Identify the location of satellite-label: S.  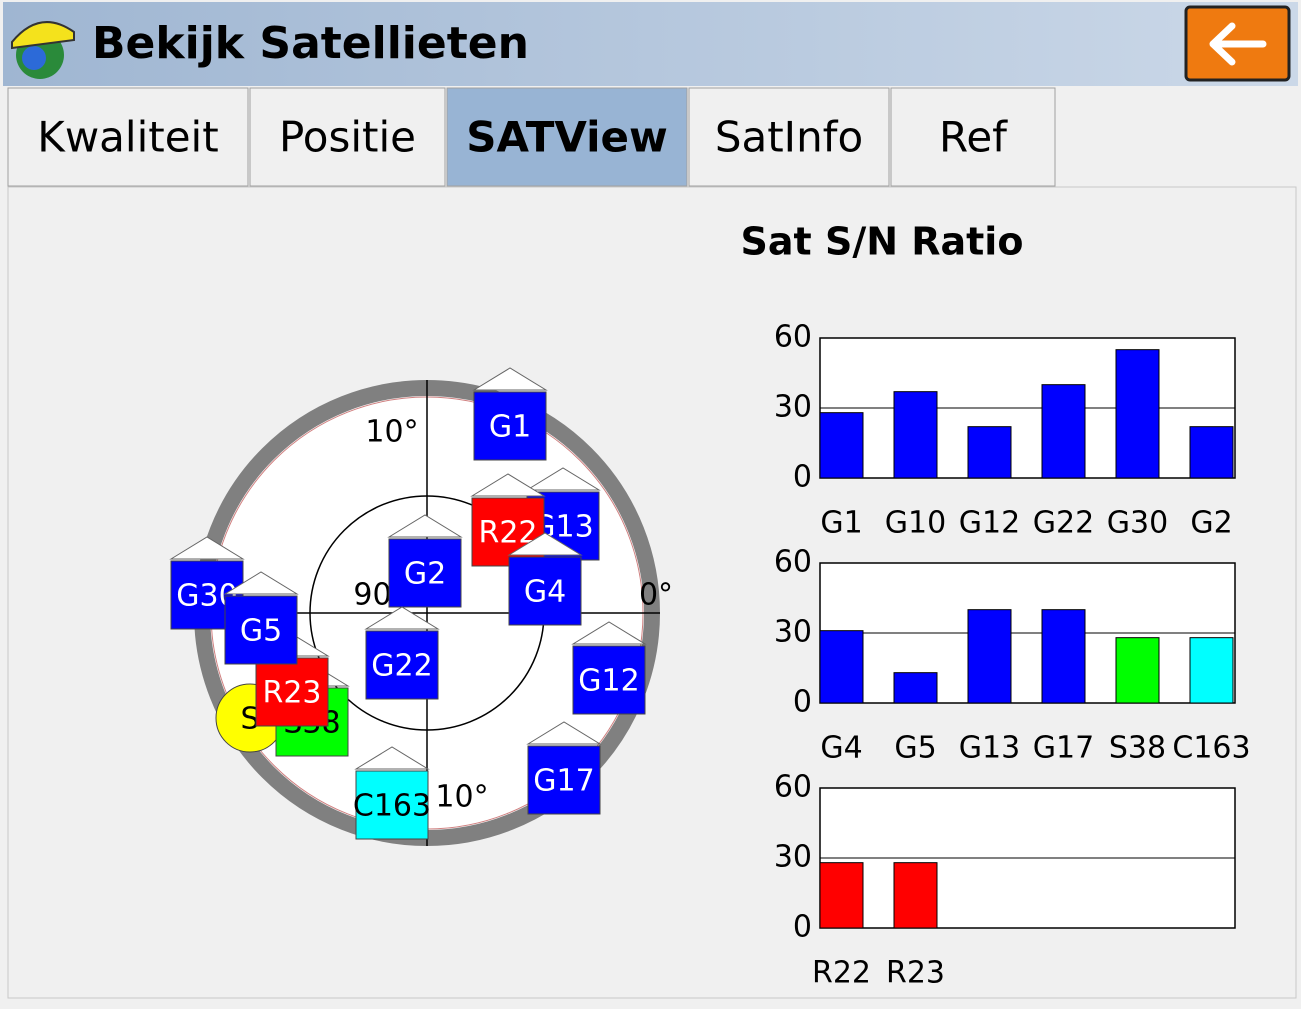
(249, 719).